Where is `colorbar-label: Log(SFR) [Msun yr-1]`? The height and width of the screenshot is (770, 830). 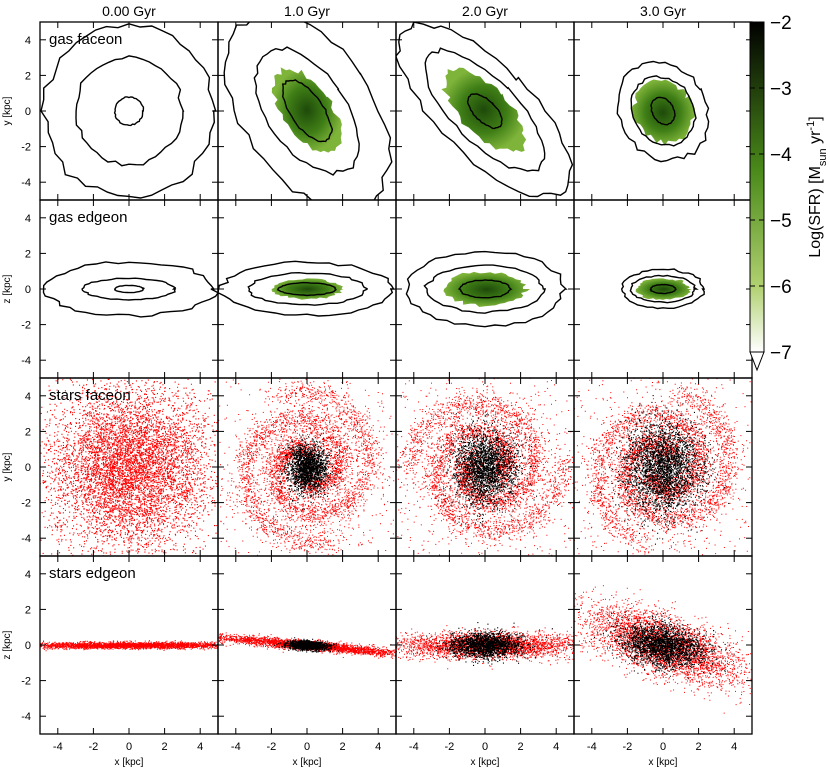
colorbar-label: Log(SFR) [Msun yr-1] is located at coordinates (817, 186).